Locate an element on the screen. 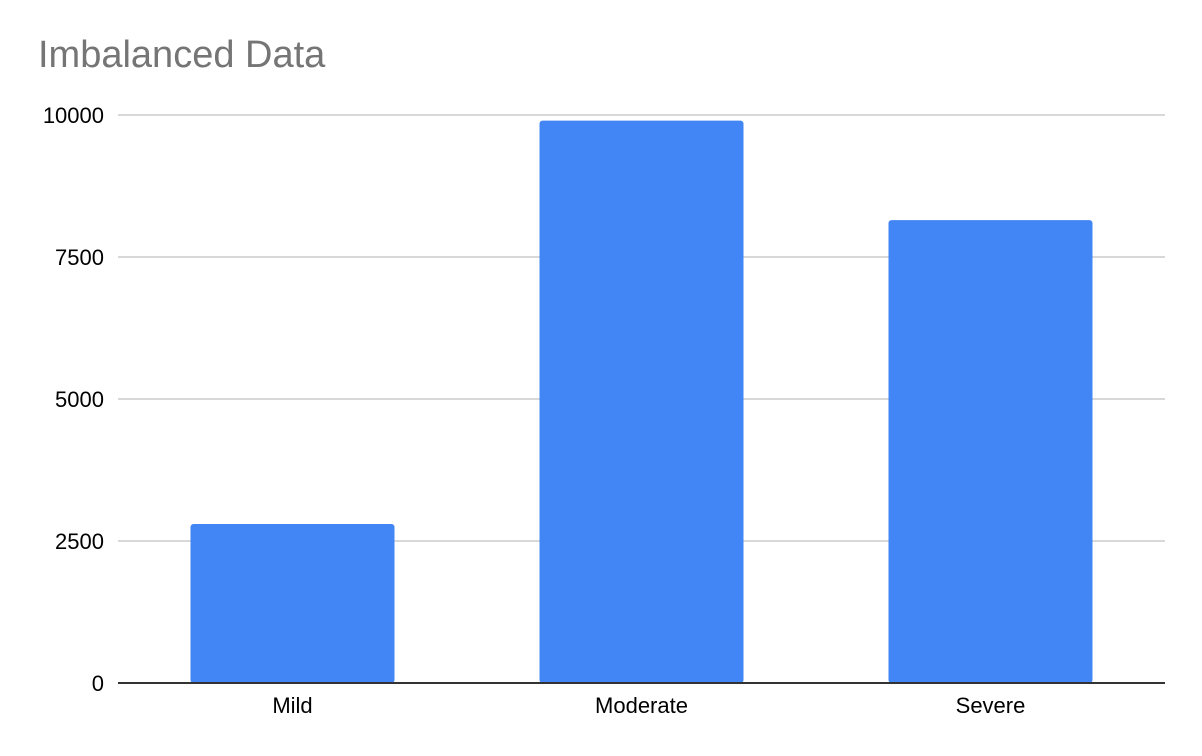 The height and width of the screenshot is (756, 1202). y-tick-label: 5000 is located at coordinates (79, 399).